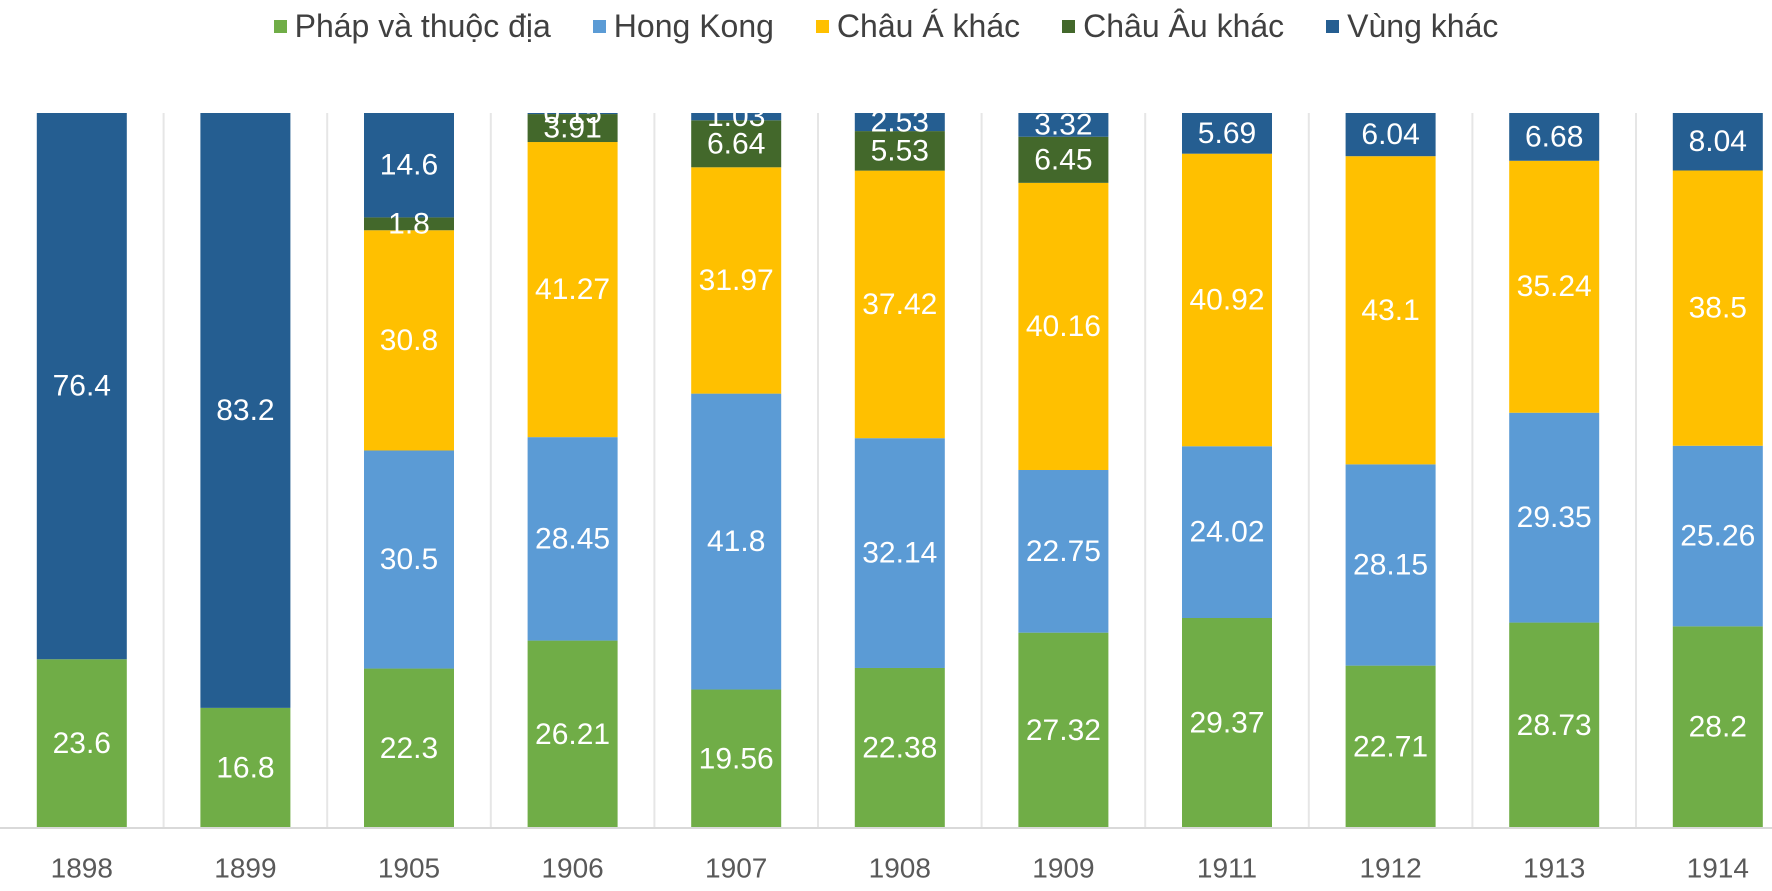 The image size is (1772, 891). Describe the element at coordinates (1554, 517) in the screenshot. I see `data-label: 29.35` at that location.